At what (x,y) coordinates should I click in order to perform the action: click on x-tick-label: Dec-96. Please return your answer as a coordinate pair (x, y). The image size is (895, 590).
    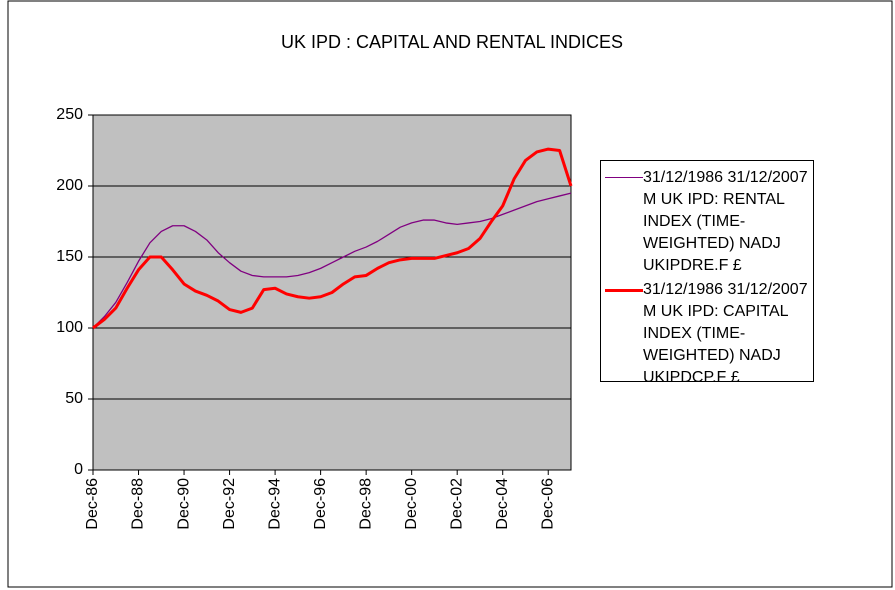
    Looking at the image, I should click on (320, 504).